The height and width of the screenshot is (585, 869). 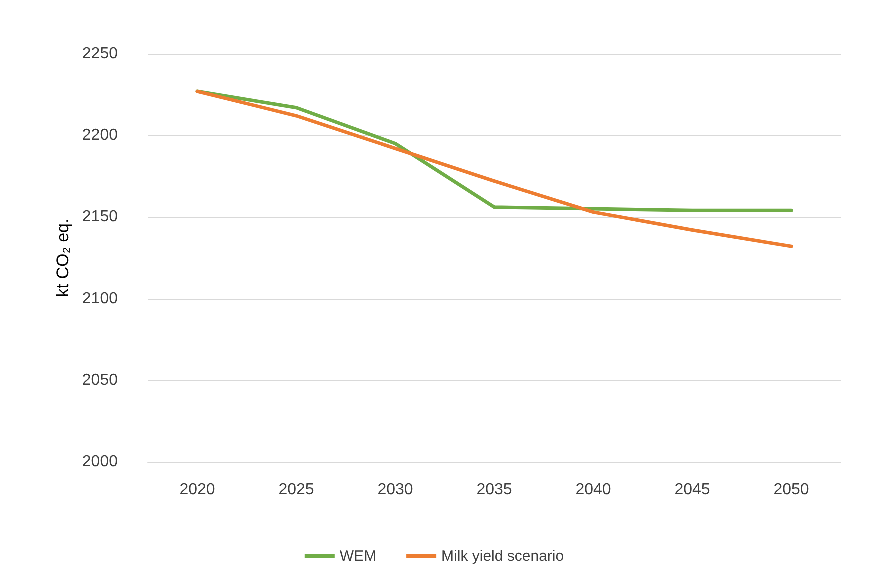 I want to click on x-tick-label: 2025, so click(x=296, y=490).